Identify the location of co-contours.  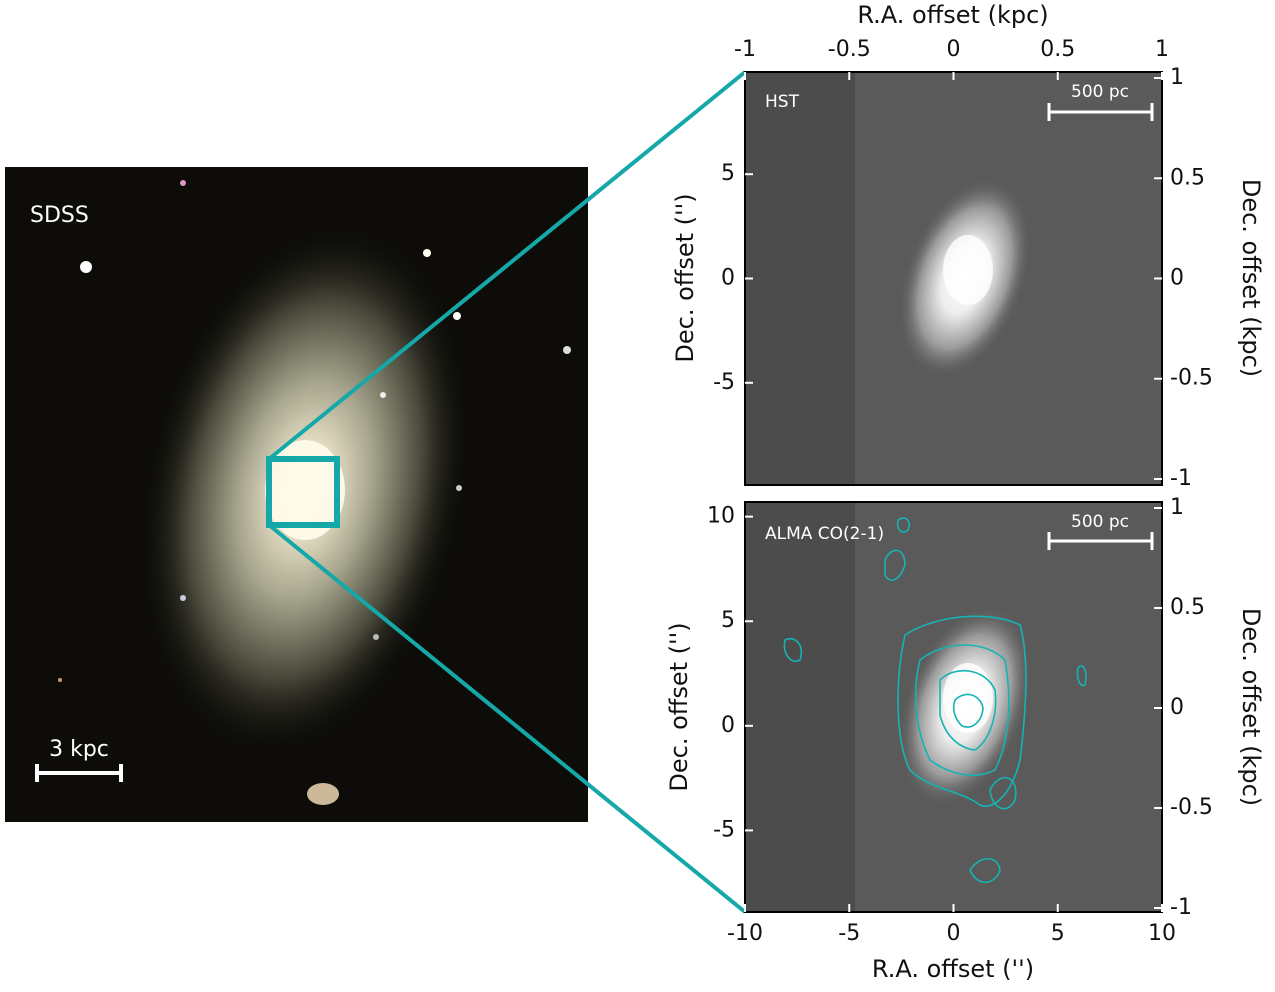
(935, 700).